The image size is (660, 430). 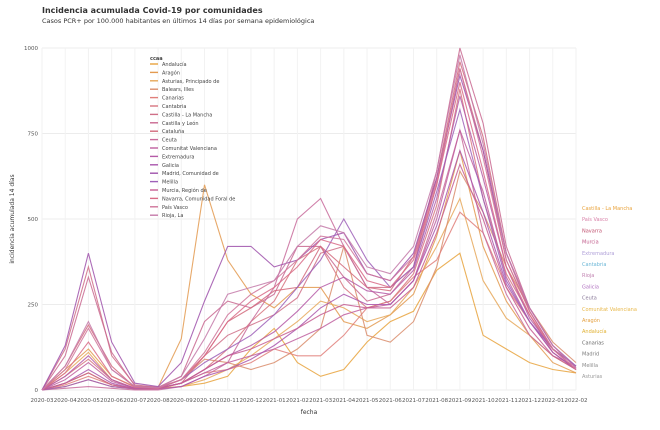 What do you see at coordinates (483, 401) in the screenshot?
I see `x-tick-label: 2021-10` at bounding box center [483, 401].